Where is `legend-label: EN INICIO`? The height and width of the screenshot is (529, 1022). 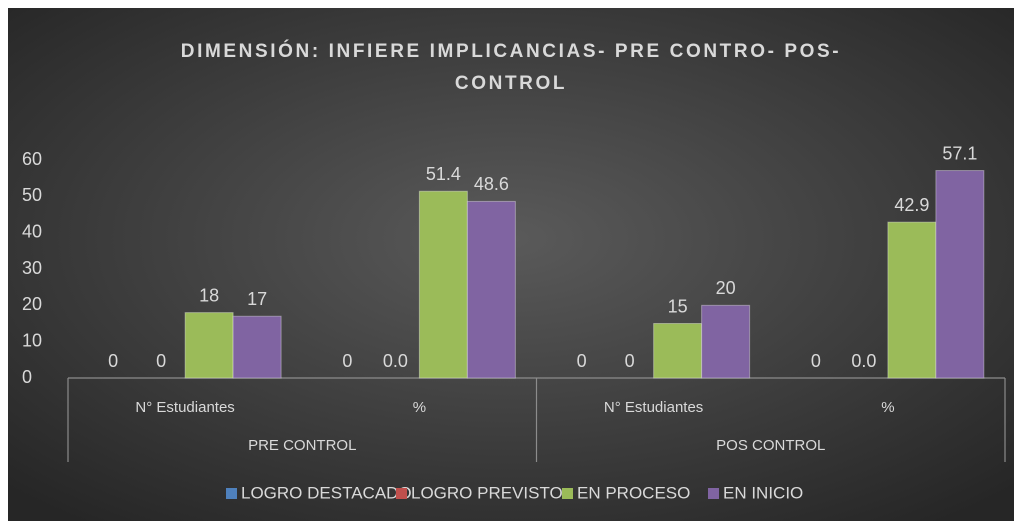 legend-label: EN INICIO is located at coordinates (763, 492).